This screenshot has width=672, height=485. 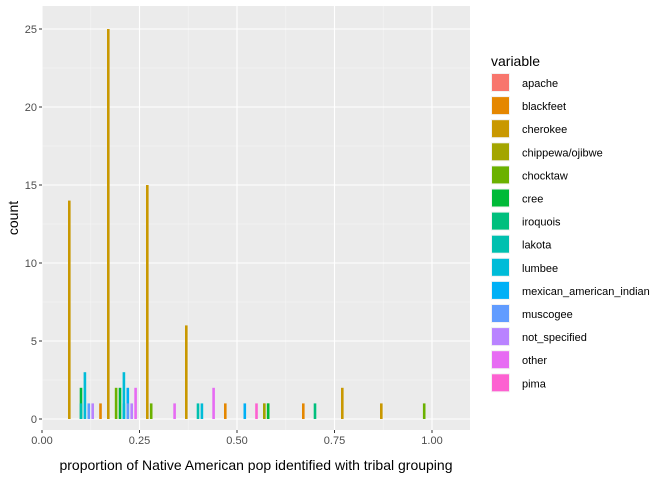 I want to click on legend-label-chippewa-ojibwe: chippewa/ojibwe, so click(x=562, y=153).